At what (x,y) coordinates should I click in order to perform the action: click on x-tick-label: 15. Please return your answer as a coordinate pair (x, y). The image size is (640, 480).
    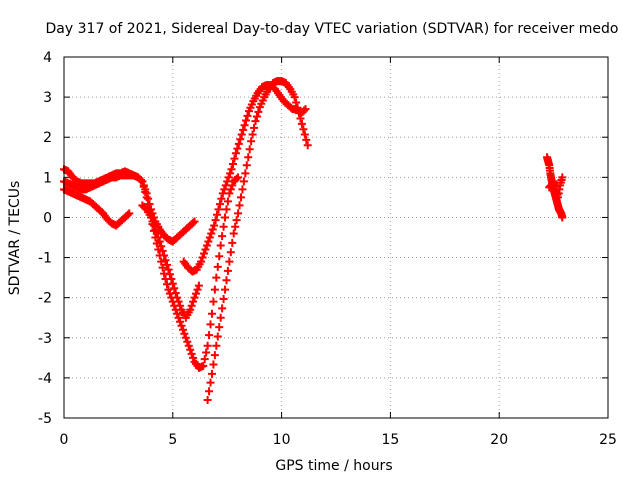
    Looking at the image, I should click on (390, 440).